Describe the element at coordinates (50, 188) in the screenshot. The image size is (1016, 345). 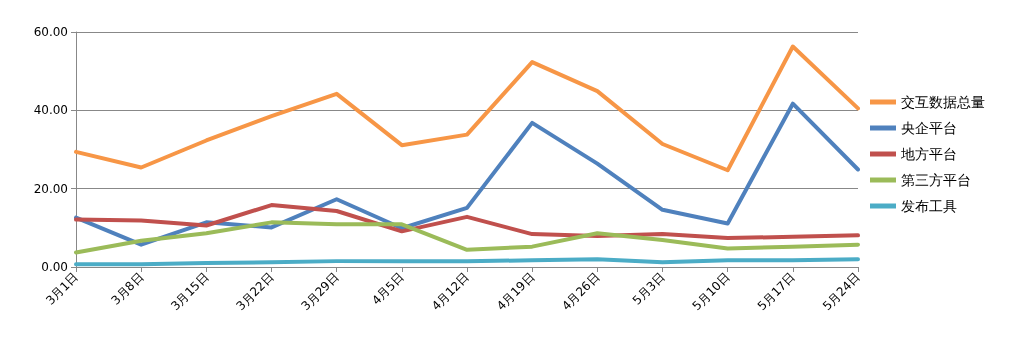
I see `y-tick-label: 20.00` at that location.